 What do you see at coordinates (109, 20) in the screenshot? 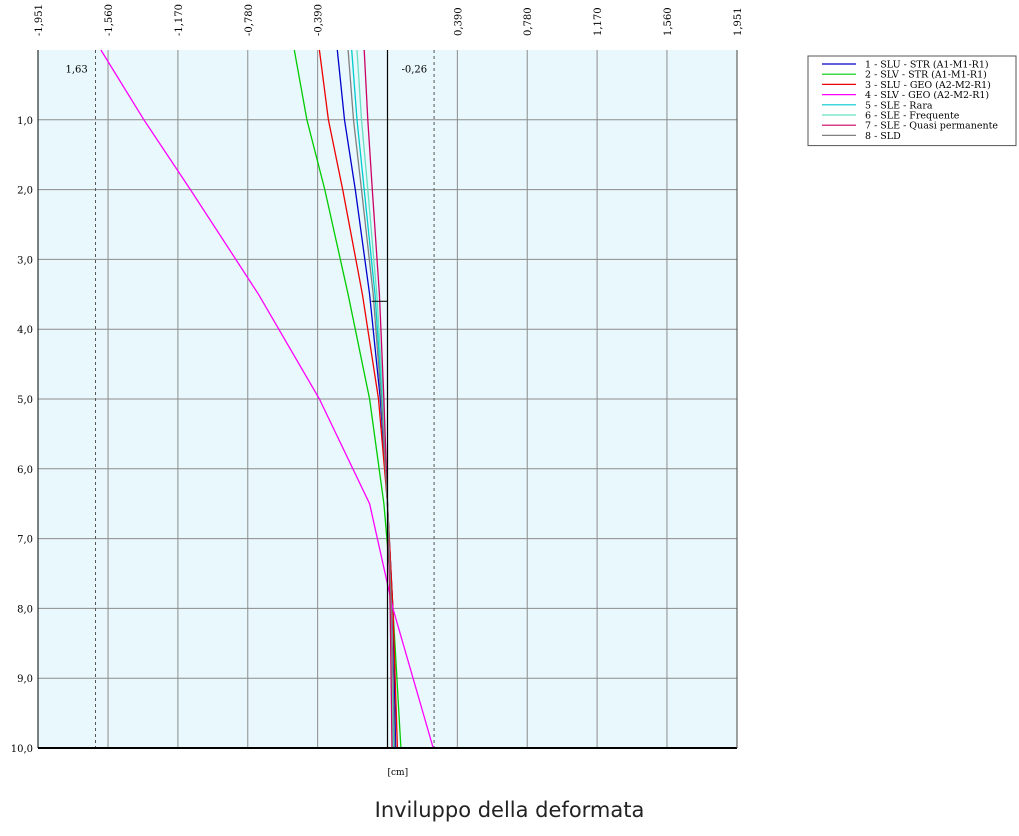
I see `x-tick-label-1: -1,560` at bounding box center [109, 20].